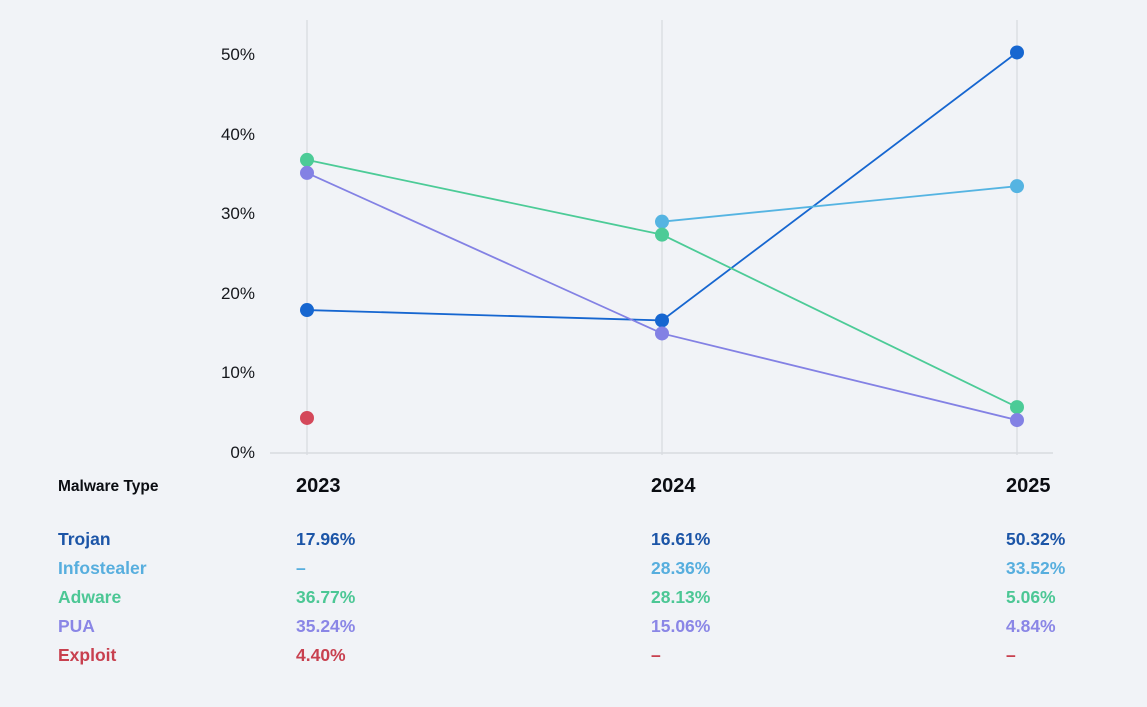 The image size is (1147, 707). What do you see at coordinates (318, 486) in the screenshot?
I see `x-axis-label-2023: 2023` at bounding box center [318, 486].